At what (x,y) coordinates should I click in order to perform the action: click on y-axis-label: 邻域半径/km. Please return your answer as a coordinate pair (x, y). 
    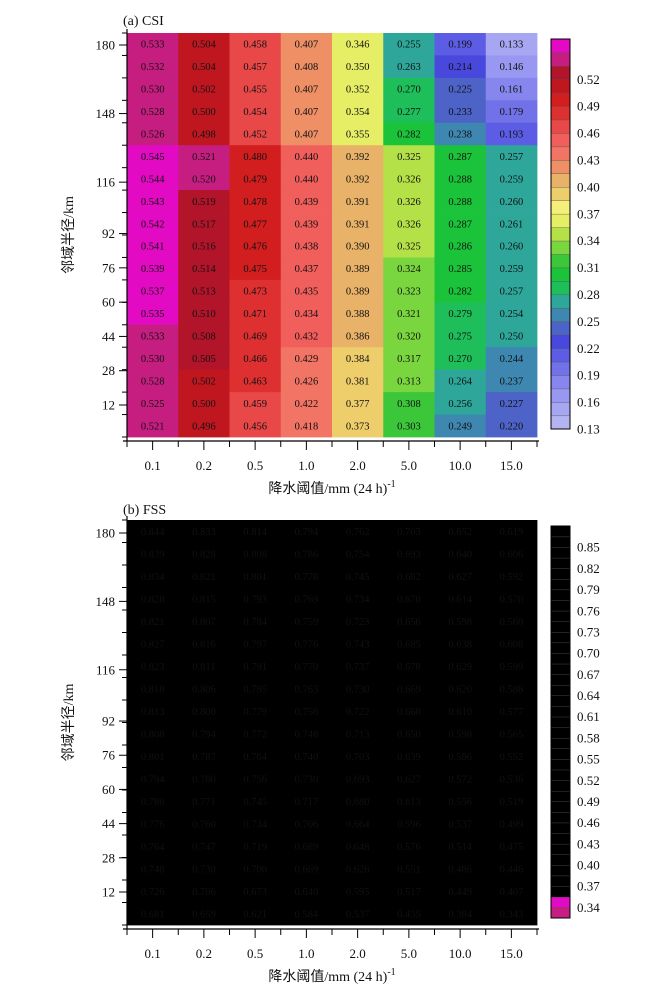
    Looking at the image, I should click on (69, 723).